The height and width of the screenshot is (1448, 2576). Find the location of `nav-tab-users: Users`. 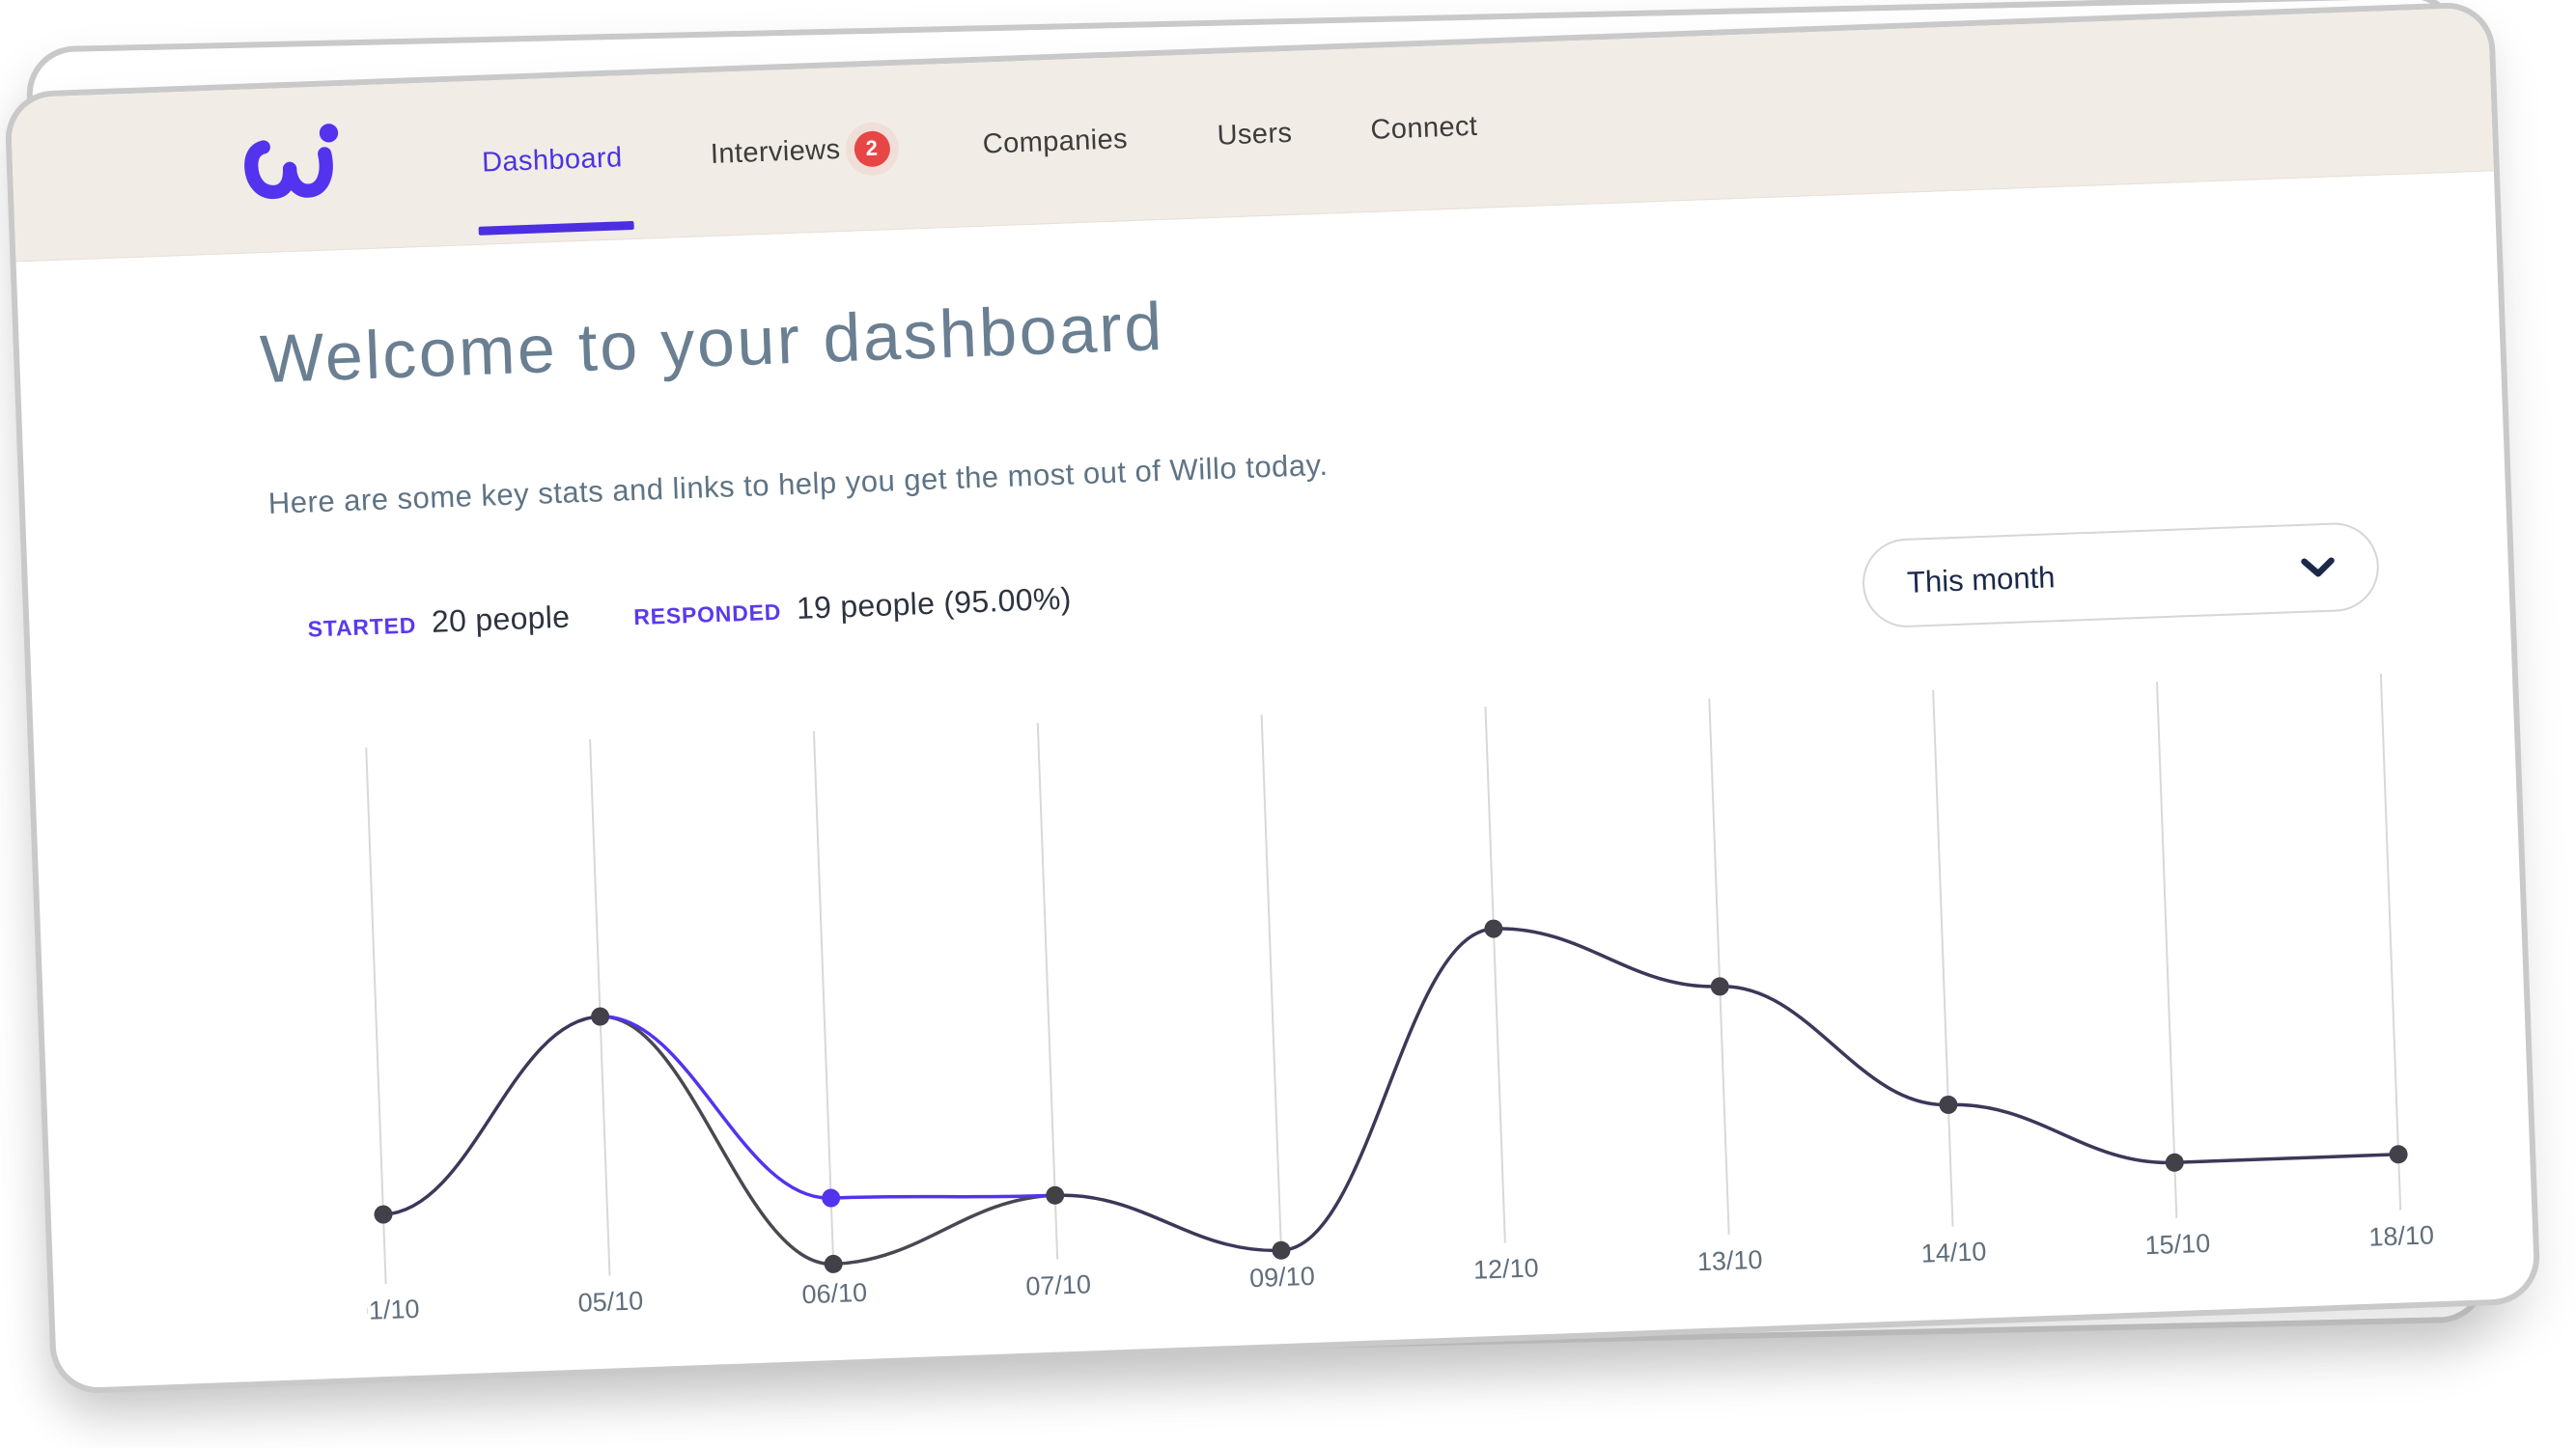

nav-tab-users: Users is located at coordinates (1256, 134).